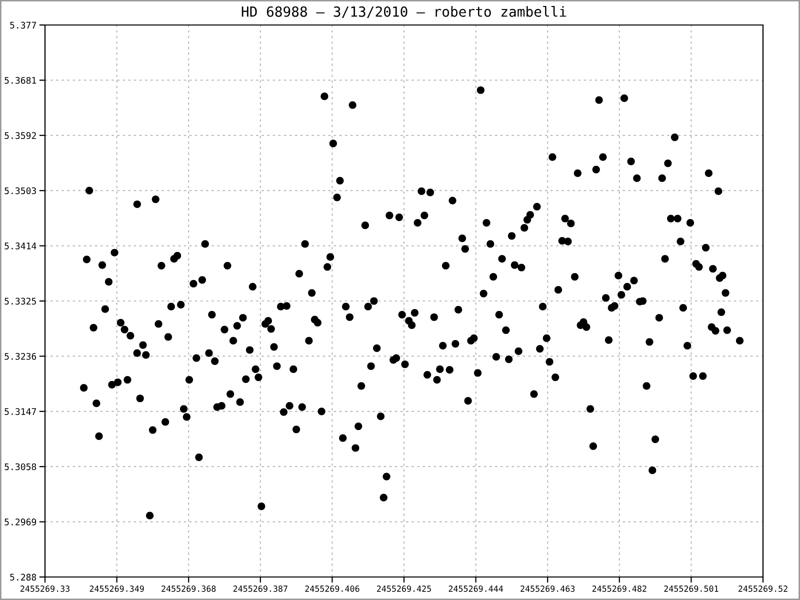  I want to click on y-tick-label: 5.3236, so click(20, 356).